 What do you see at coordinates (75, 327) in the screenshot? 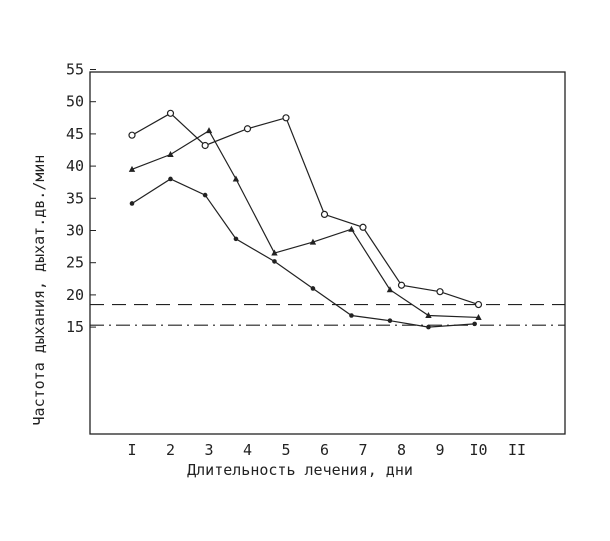
I see `y-tick-label: 15` at bounding box center [75, 327].